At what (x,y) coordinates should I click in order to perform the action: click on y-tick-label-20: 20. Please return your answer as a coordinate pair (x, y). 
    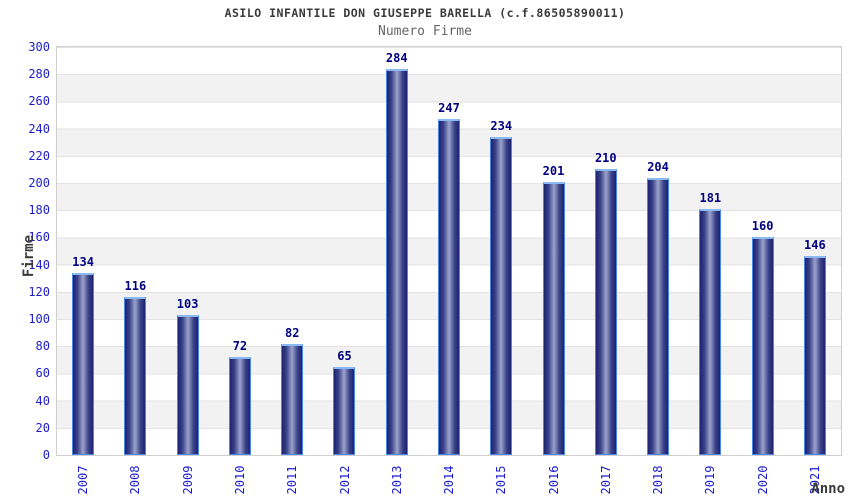
    Looking at the image, I should click on (42, 427).